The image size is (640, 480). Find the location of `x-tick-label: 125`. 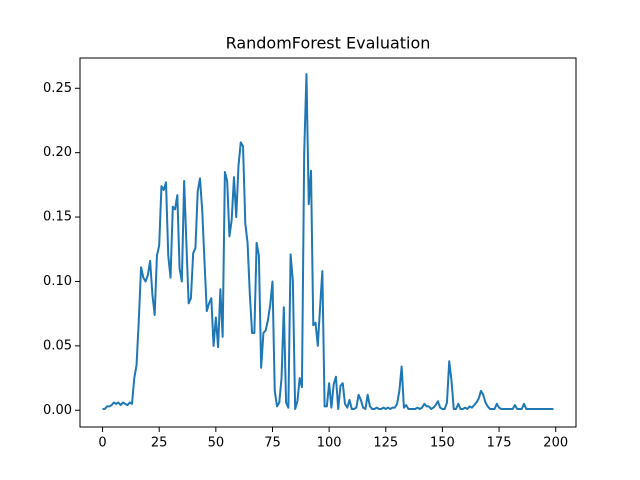

x-tick-label: 125 is located at coordinates (385, 443).